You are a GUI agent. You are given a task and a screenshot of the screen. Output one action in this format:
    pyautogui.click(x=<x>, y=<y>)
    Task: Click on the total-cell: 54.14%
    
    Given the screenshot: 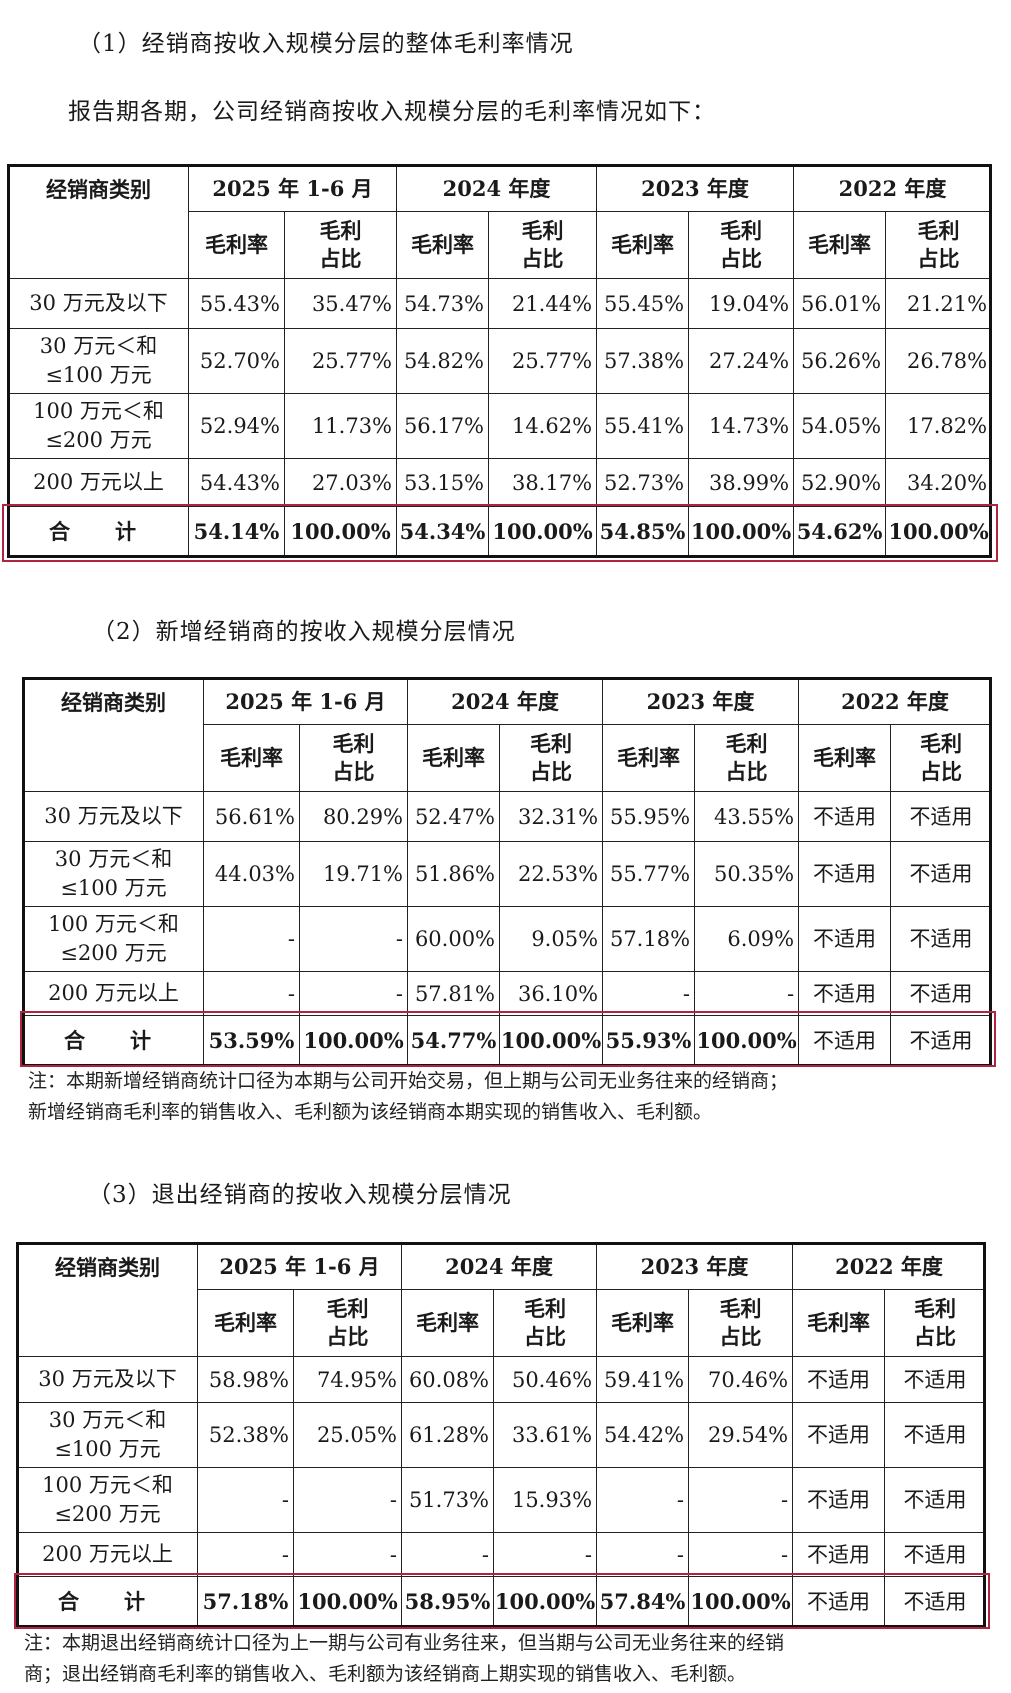 What is the action you would take?
    pyautogui.click(x=236, y=532)
    